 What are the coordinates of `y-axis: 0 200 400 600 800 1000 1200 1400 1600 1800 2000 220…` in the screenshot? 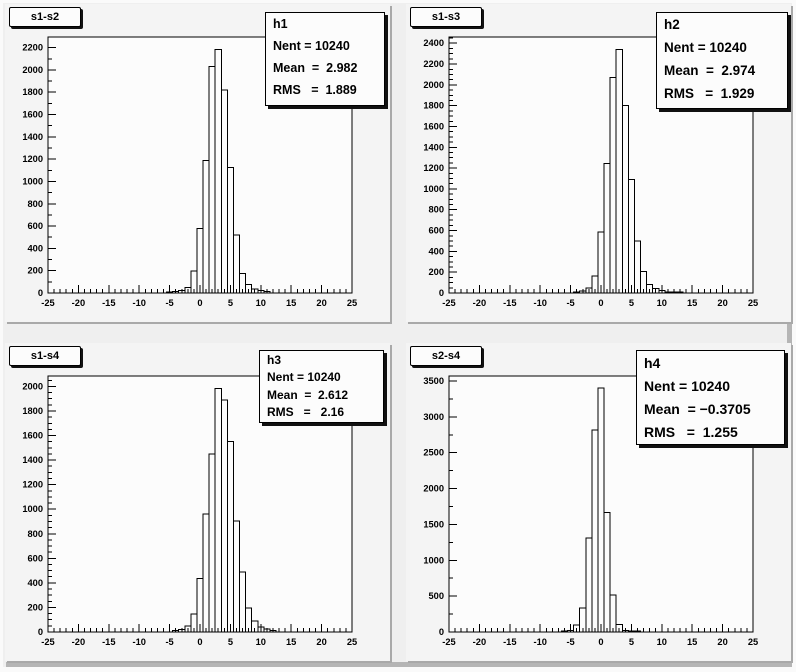 It's located at (440, 167).